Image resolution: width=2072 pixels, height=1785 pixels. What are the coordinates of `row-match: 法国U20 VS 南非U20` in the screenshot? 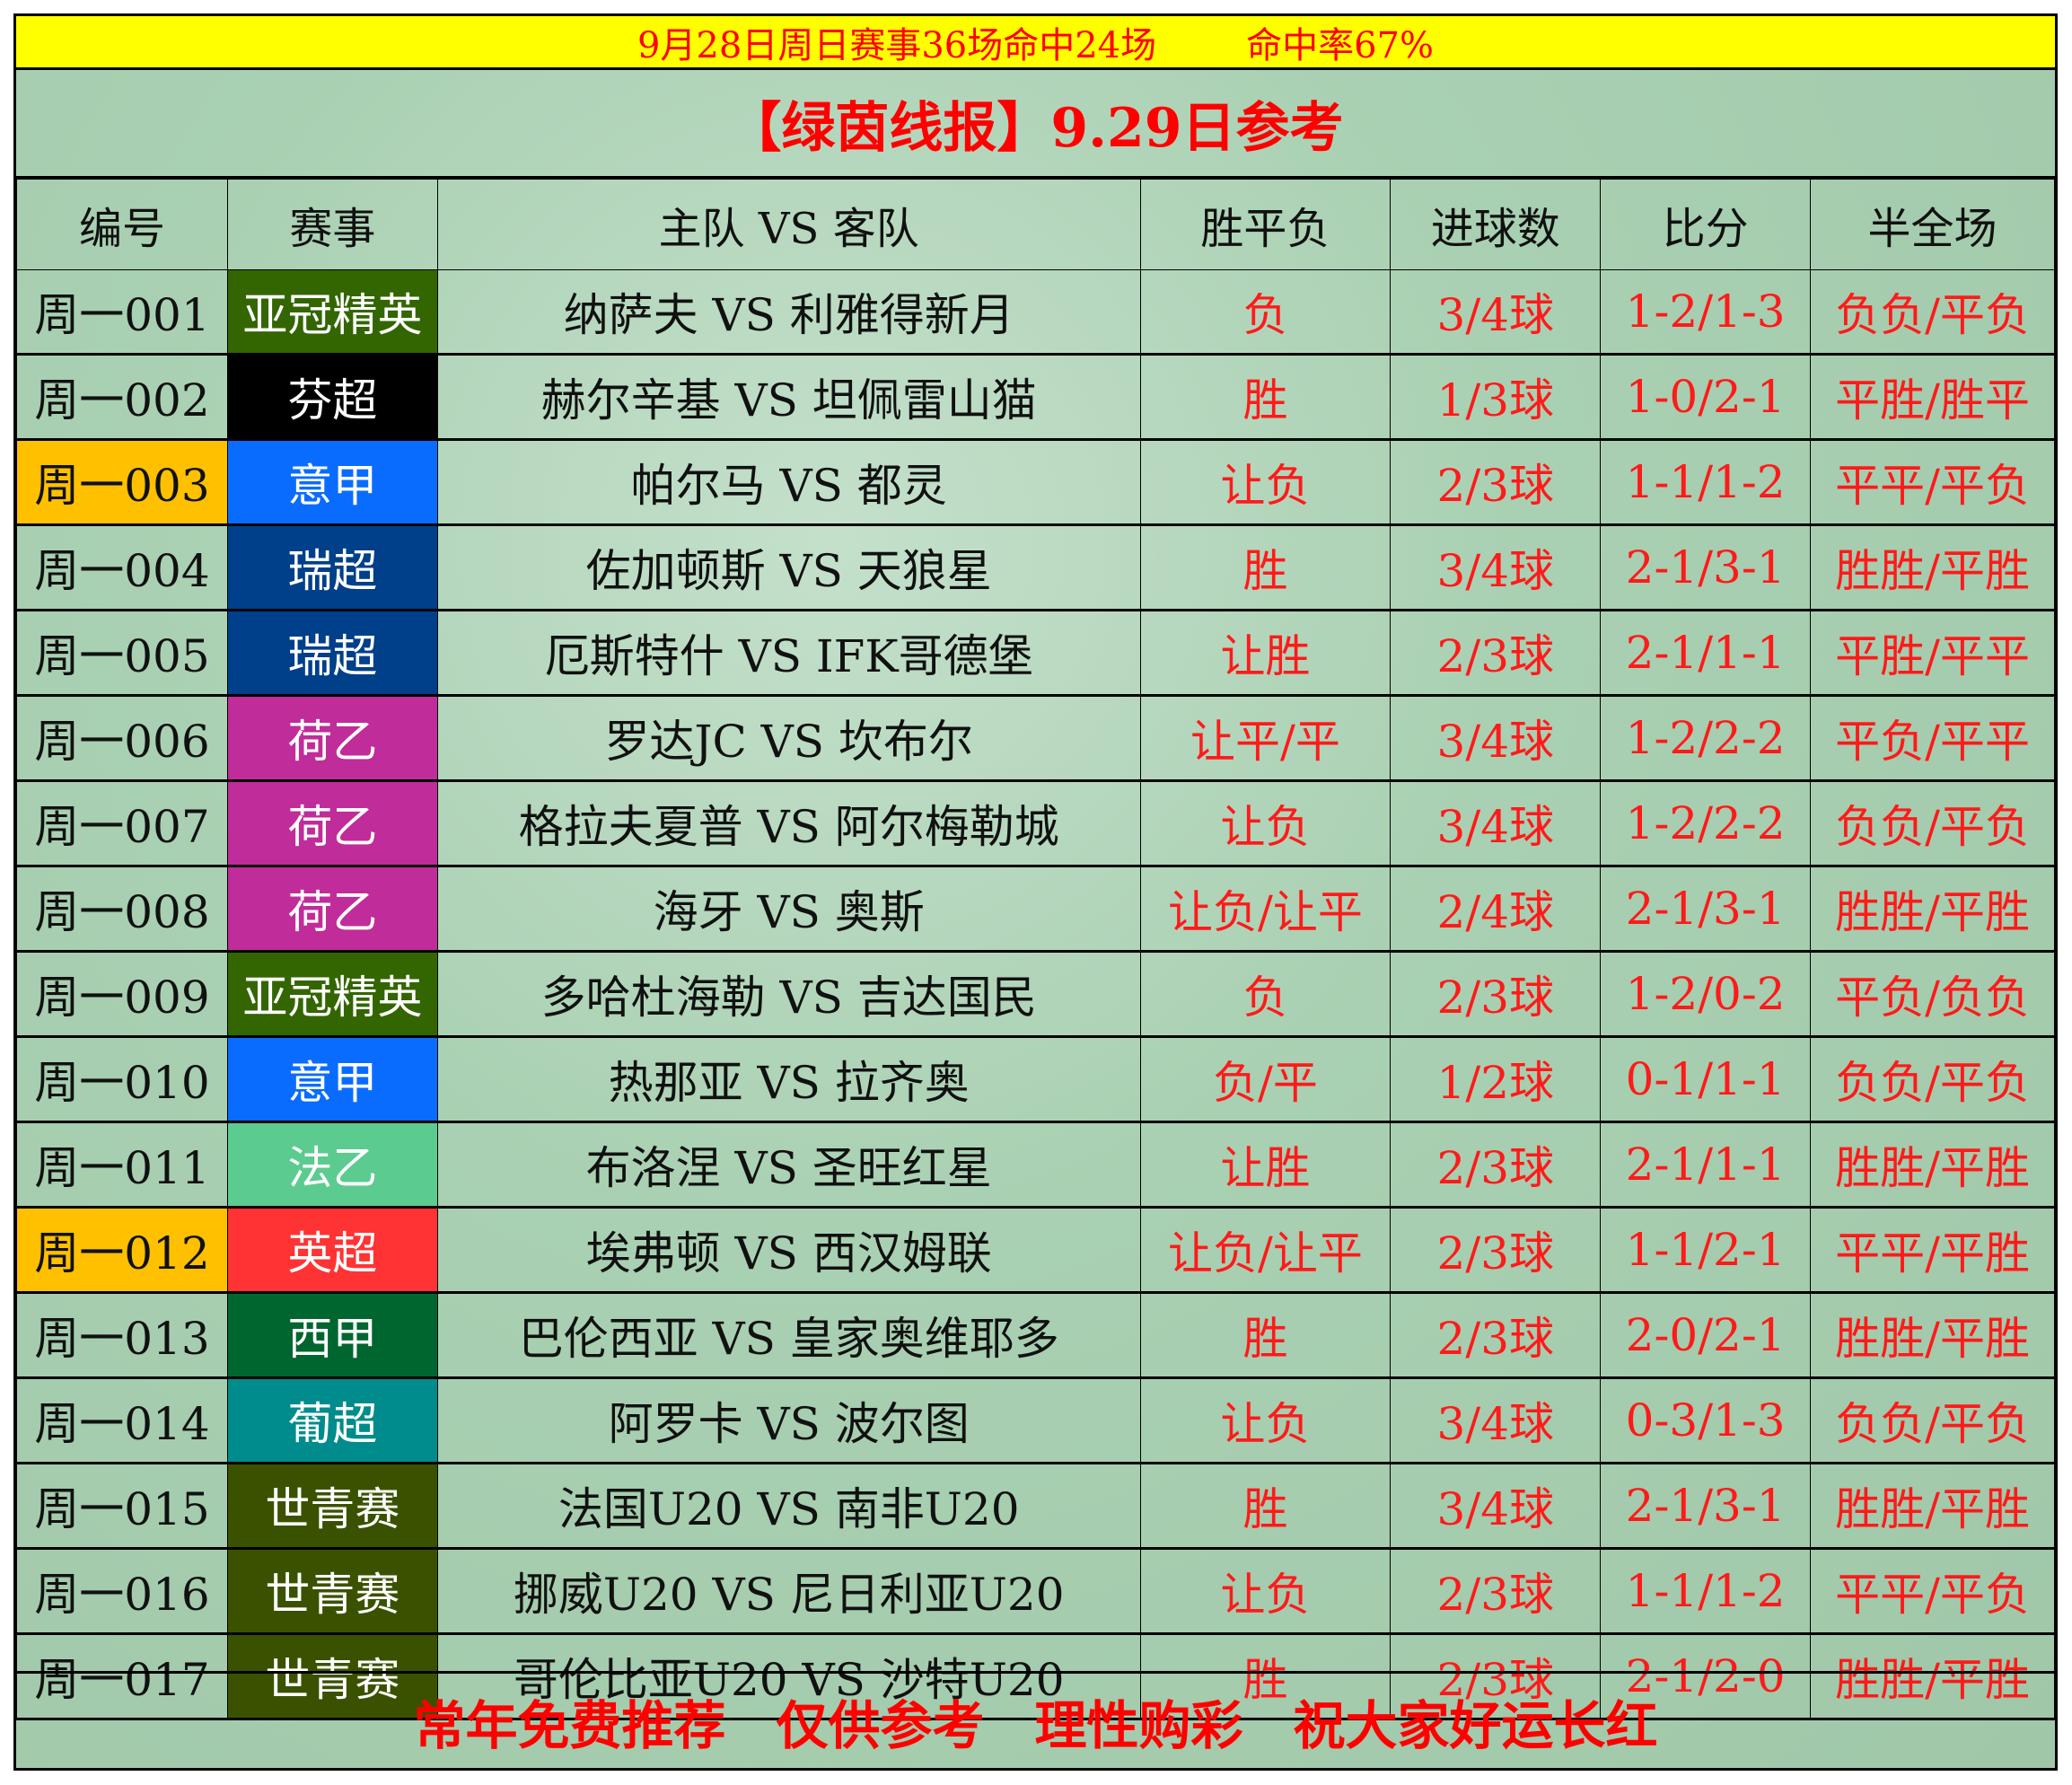 It's located at (788, 1506).